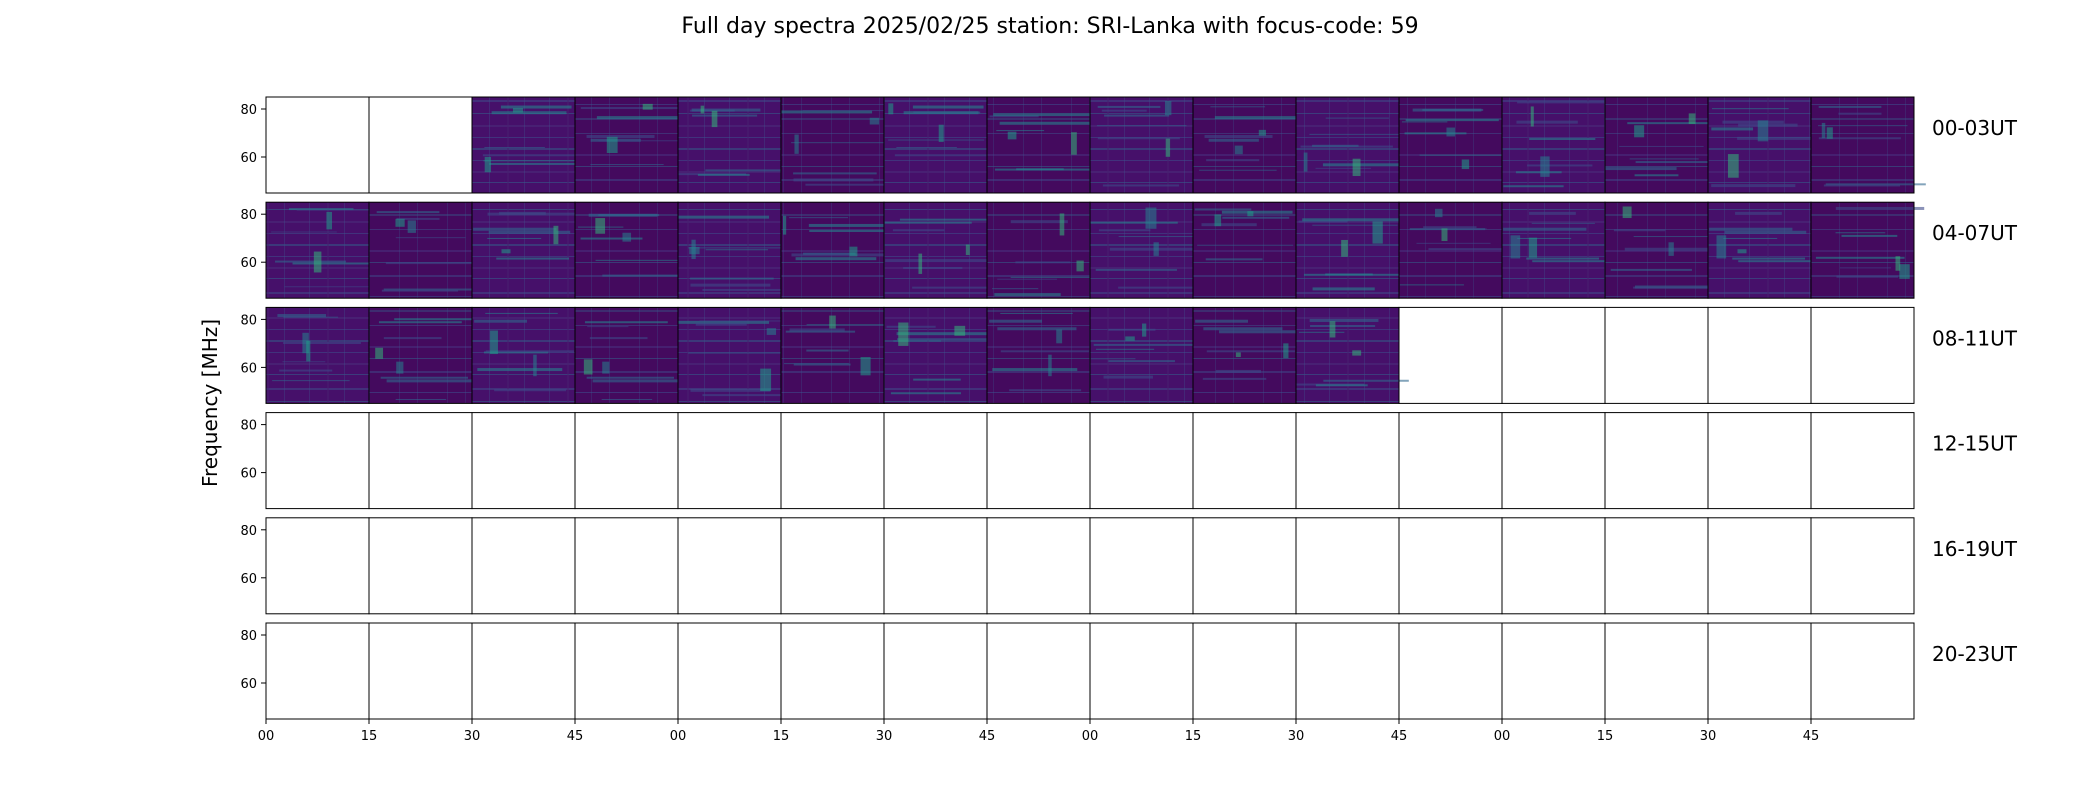 This screenshot has width=2100, height=800. I want to click on x-ticks-layer: 00 15 30 45 00 15 30 45 00 15 30 45 00 15 30 45, so click(1039, 731).